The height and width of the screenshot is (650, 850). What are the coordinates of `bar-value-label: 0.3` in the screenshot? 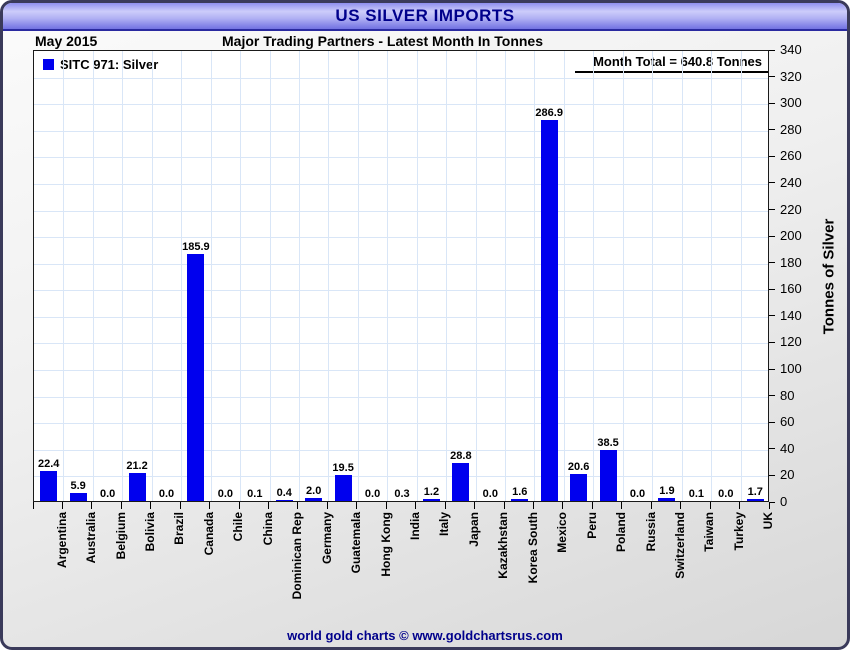 It's located at (402, 494).